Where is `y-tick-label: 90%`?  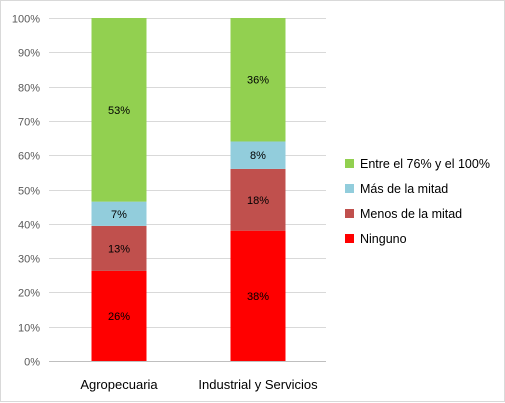 y-tick-label: 90% is located at coordinates (29, 54).